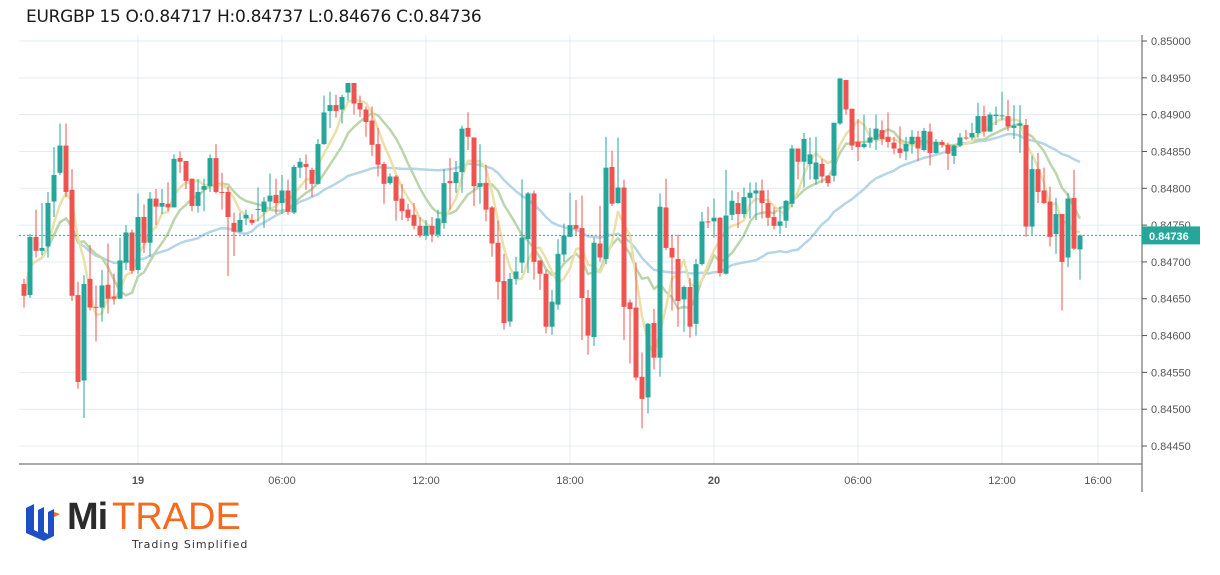 Image resolution: width=1220 pixels, height=575 pixels. I want to click on last-price-label: 0.84736, so click(1169, 237).